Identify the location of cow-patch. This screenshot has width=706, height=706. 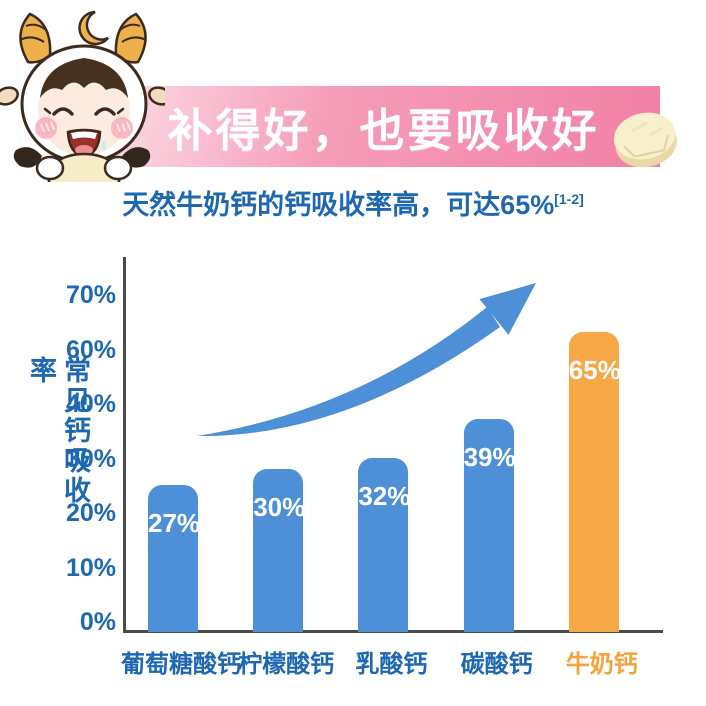
(27, 157).